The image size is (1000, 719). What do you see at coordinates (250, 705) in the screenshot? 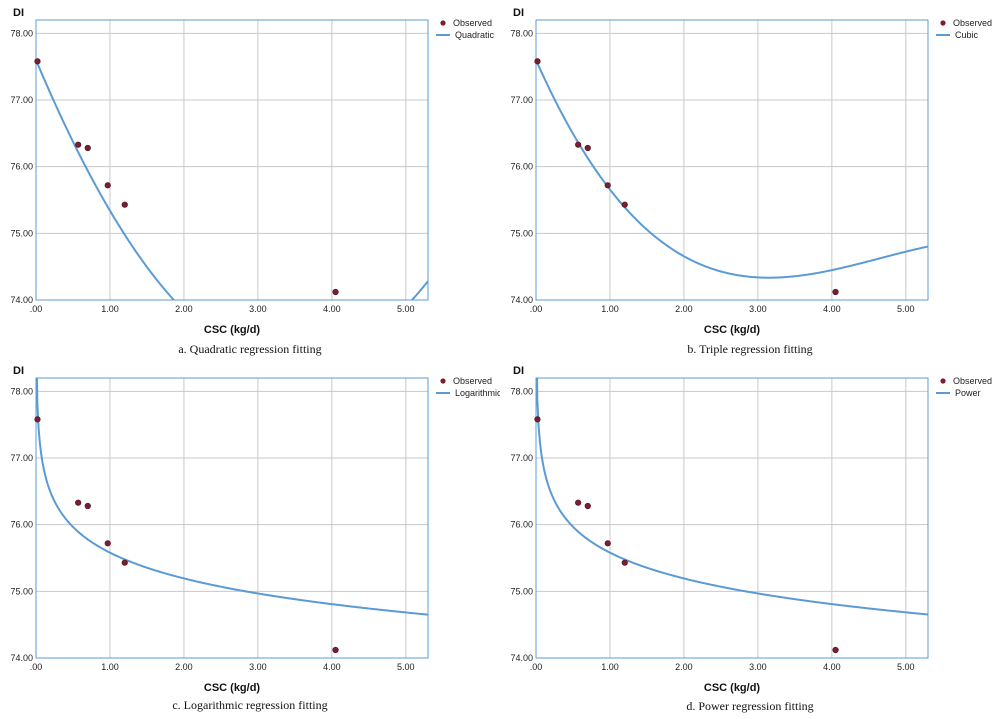
I see `chart-caption: c. Logarithmic regression fitting` at bounding box center [250, 705].